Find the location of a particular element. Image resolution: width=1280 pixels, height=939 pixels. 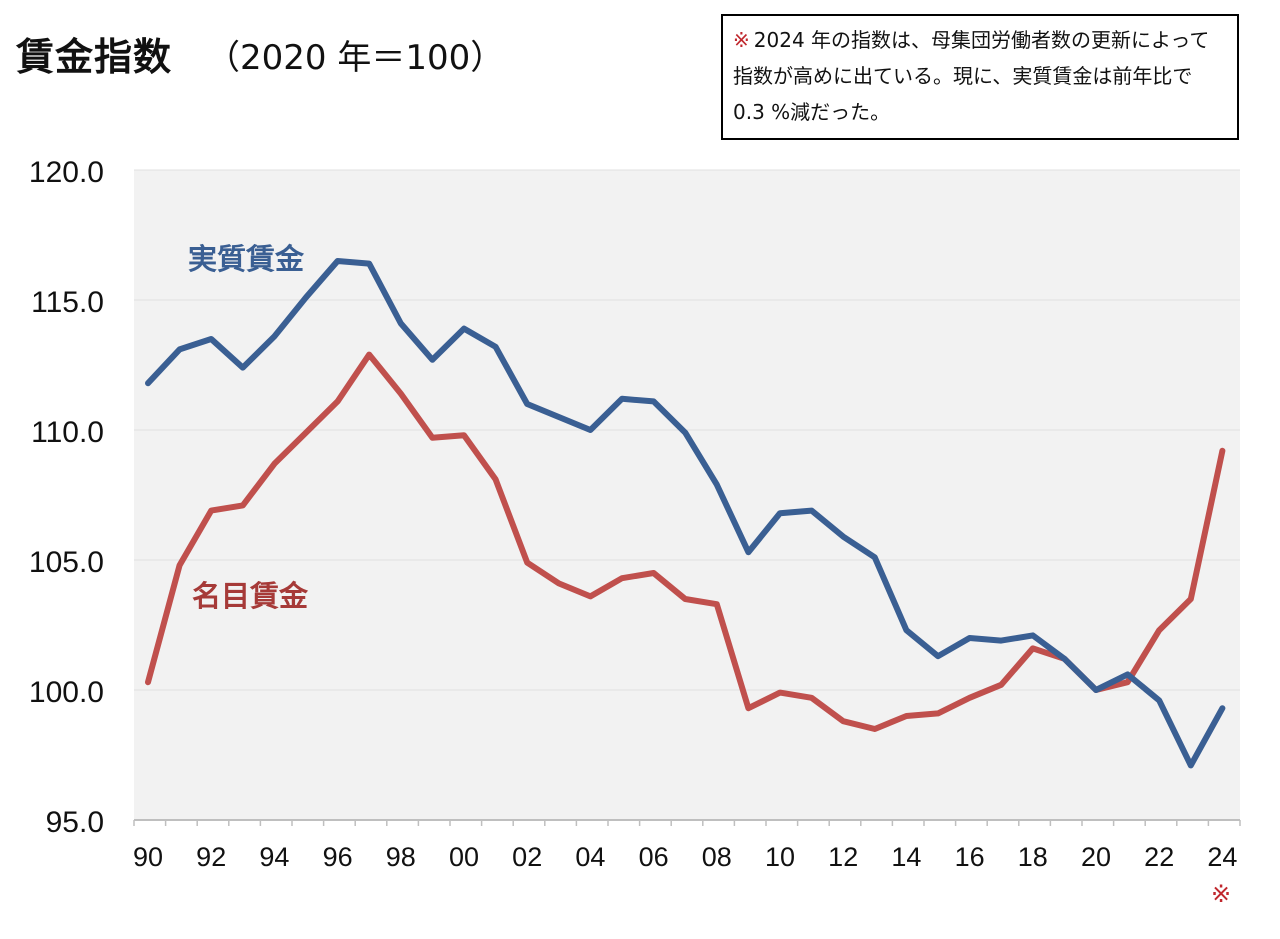

x-tick-label: 00 is located at coordinates (464, 857).